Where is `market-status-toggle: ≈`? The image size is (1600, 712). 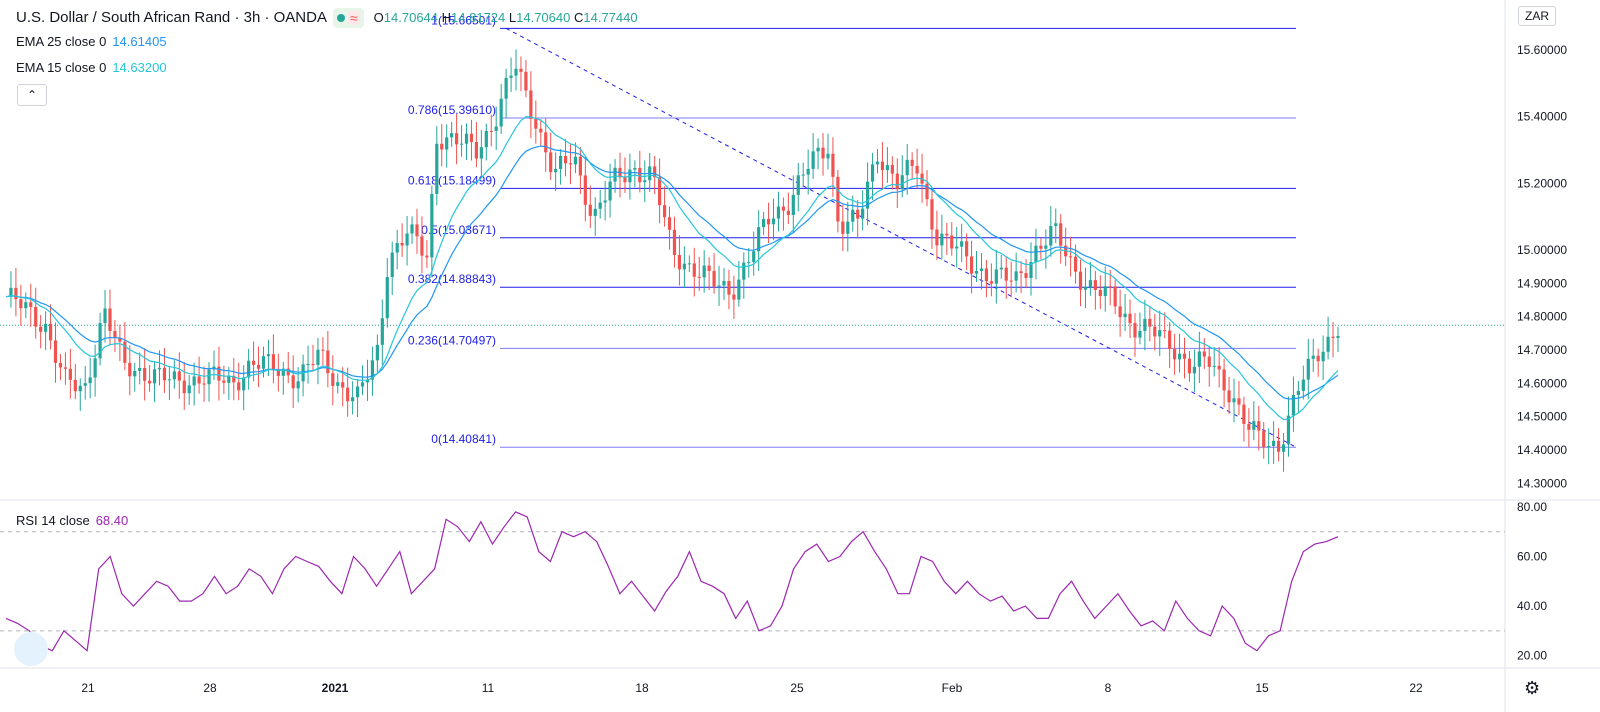 market-status-toggle: ≈ is located at coordinates (348, 18).